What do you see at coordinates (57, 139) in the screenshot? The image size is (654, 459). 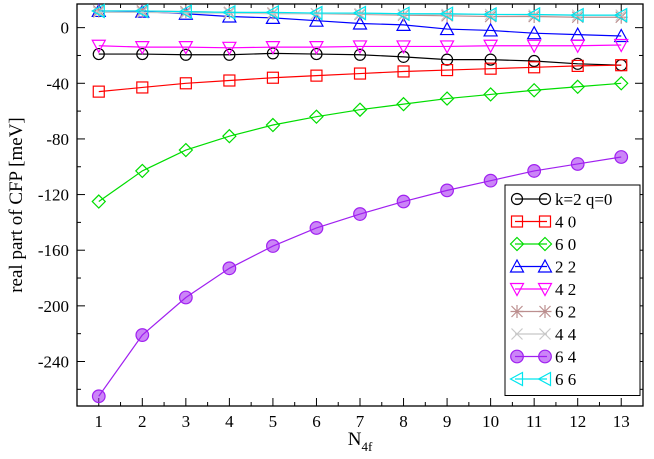 I see `y-tick-label: -80` at bounding box center [57, 139].